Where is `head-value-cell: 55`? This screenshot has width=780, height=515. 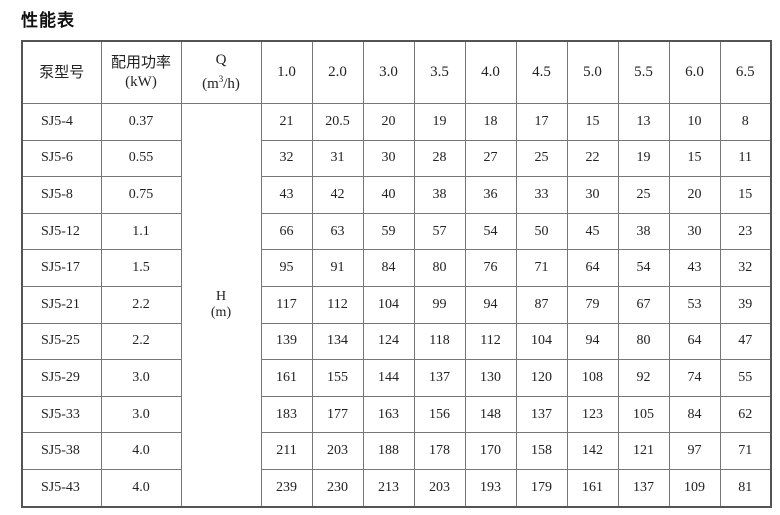 head-value-cell: 55 is located at coordinates (745, 378).